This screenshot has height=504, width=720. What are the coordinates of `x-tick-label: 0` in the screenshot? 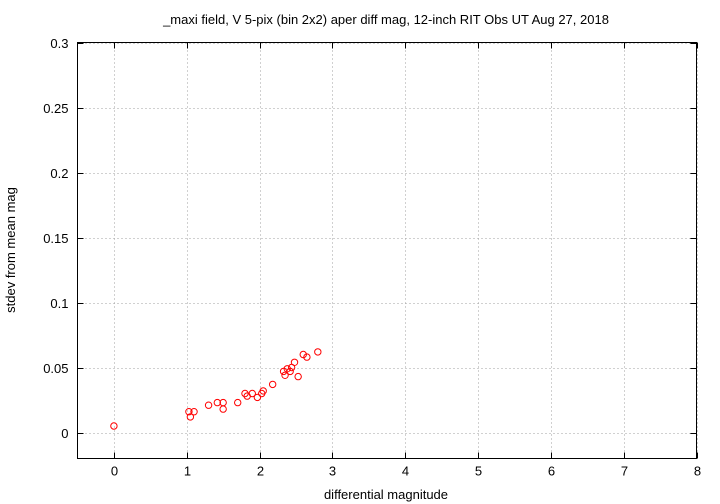 It's located at (114, 471).